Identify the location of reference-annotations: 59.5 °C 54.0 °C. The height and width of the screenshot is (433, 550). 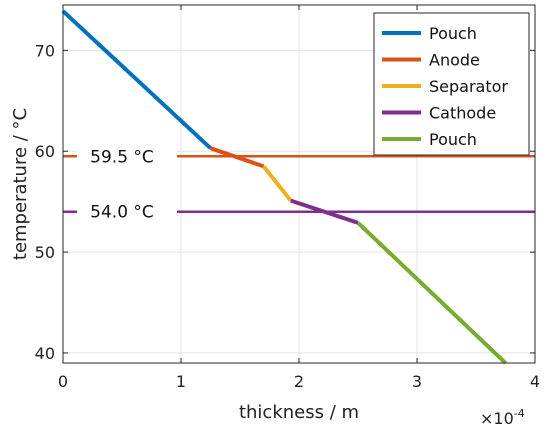
(127, 184).